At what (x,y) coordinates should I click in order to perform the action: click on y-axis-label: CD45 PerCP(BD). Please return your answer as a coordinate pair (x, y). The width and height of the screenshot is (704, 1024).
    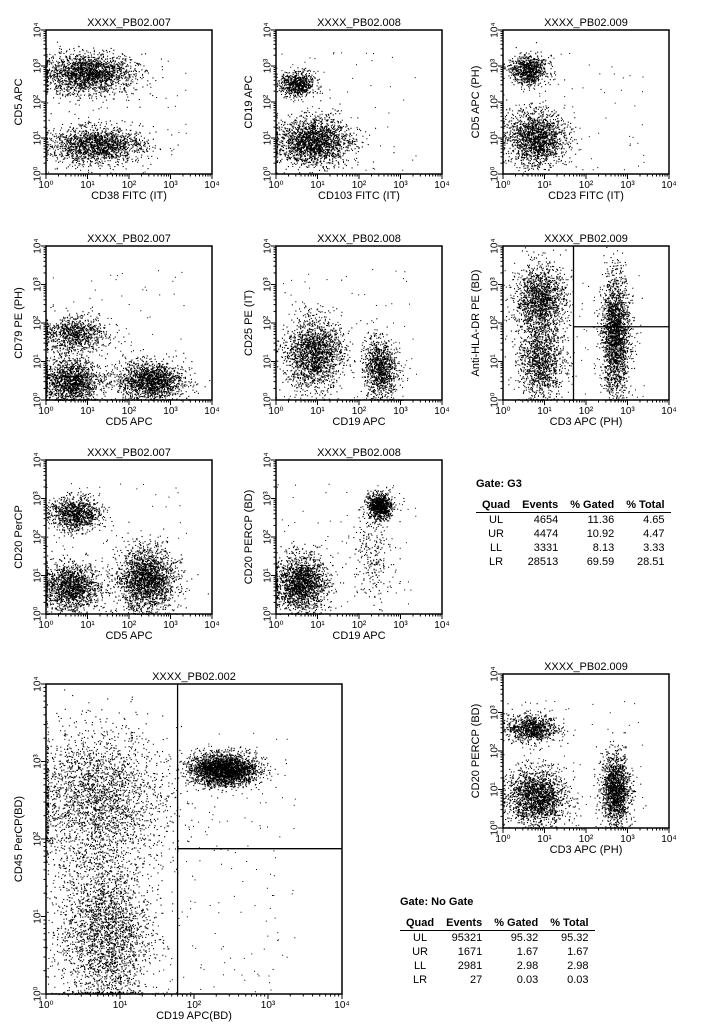
    Looking at the image, I should click on (19, 839).